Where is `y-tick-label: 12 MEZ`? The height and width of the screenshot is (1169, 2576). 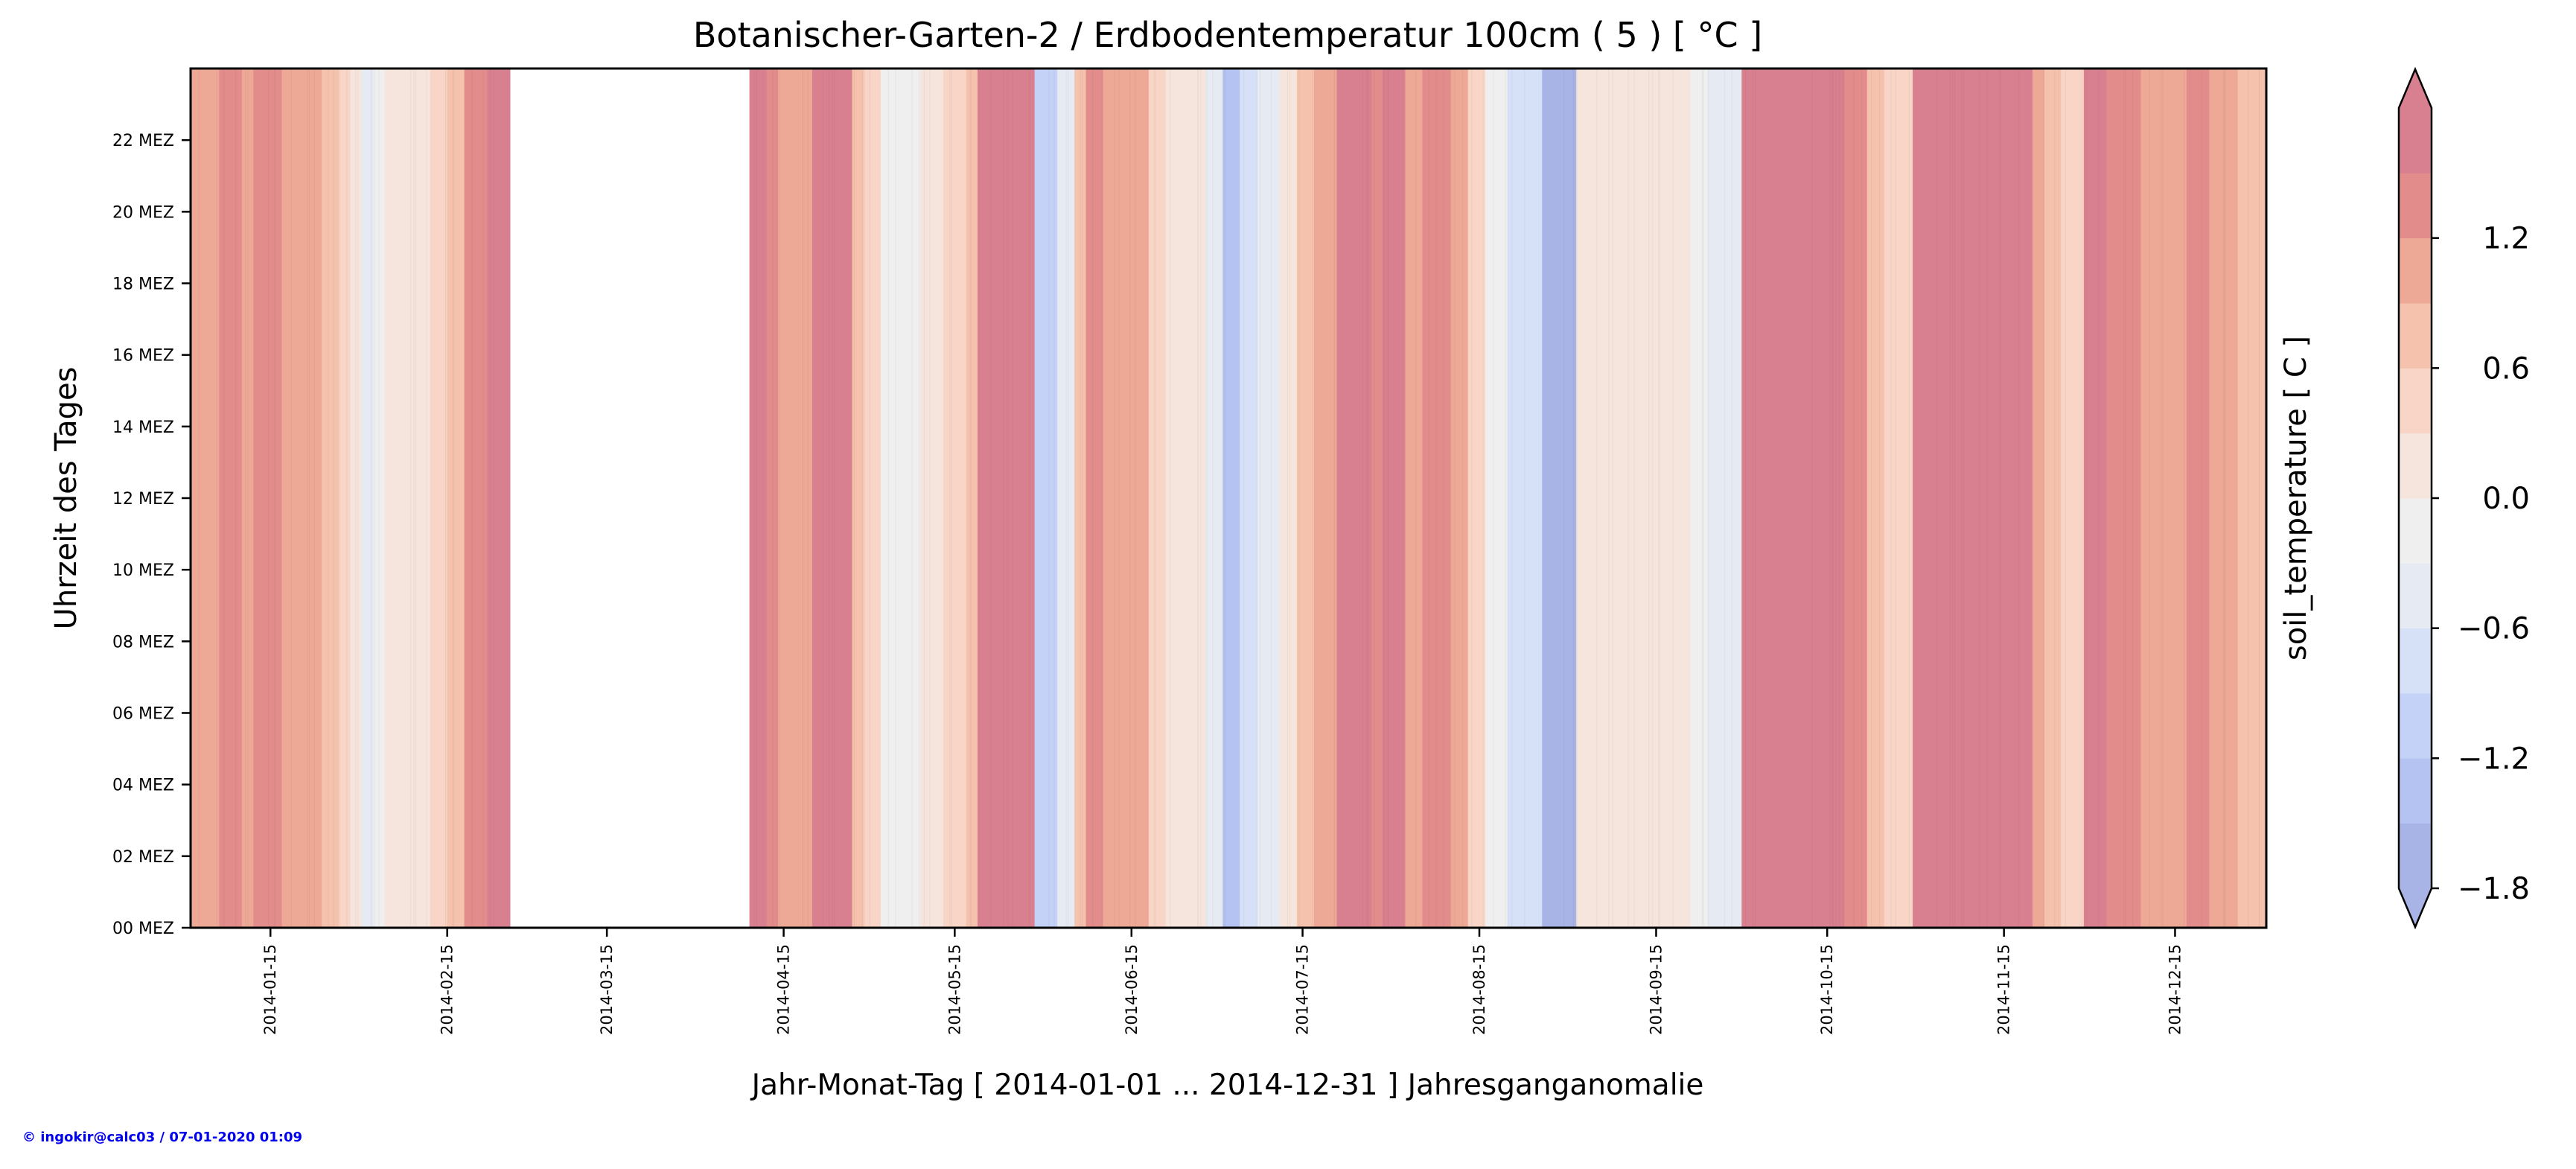
y-tick-label: 12 MEZ is located at coordinates (143, 499).